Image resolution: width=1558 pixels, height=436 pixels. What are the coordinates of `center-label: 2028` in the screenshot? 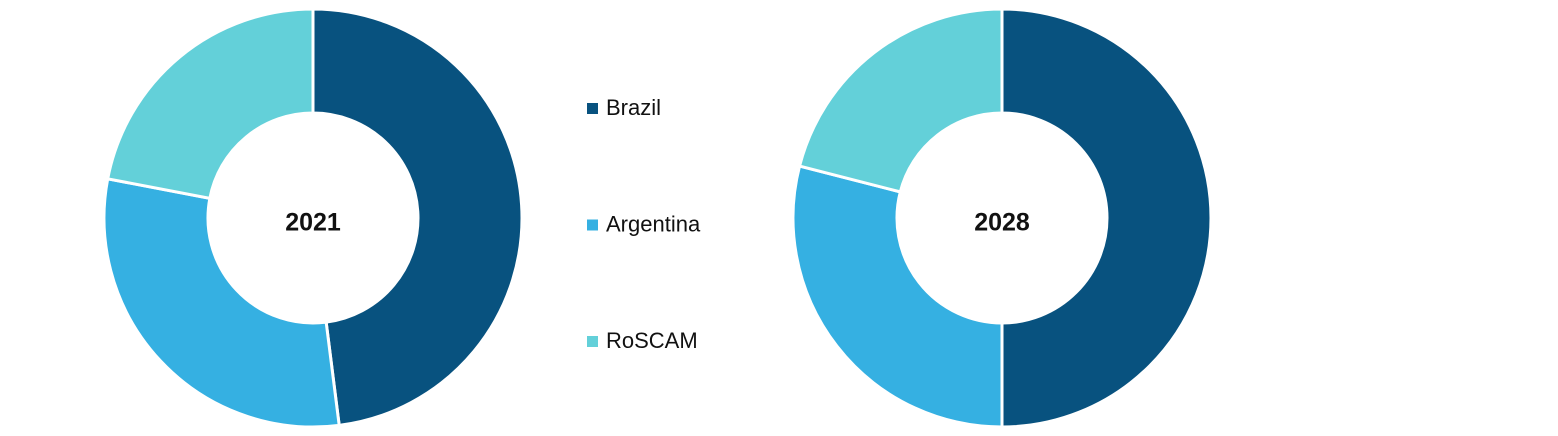 It's located at (1002, 223).